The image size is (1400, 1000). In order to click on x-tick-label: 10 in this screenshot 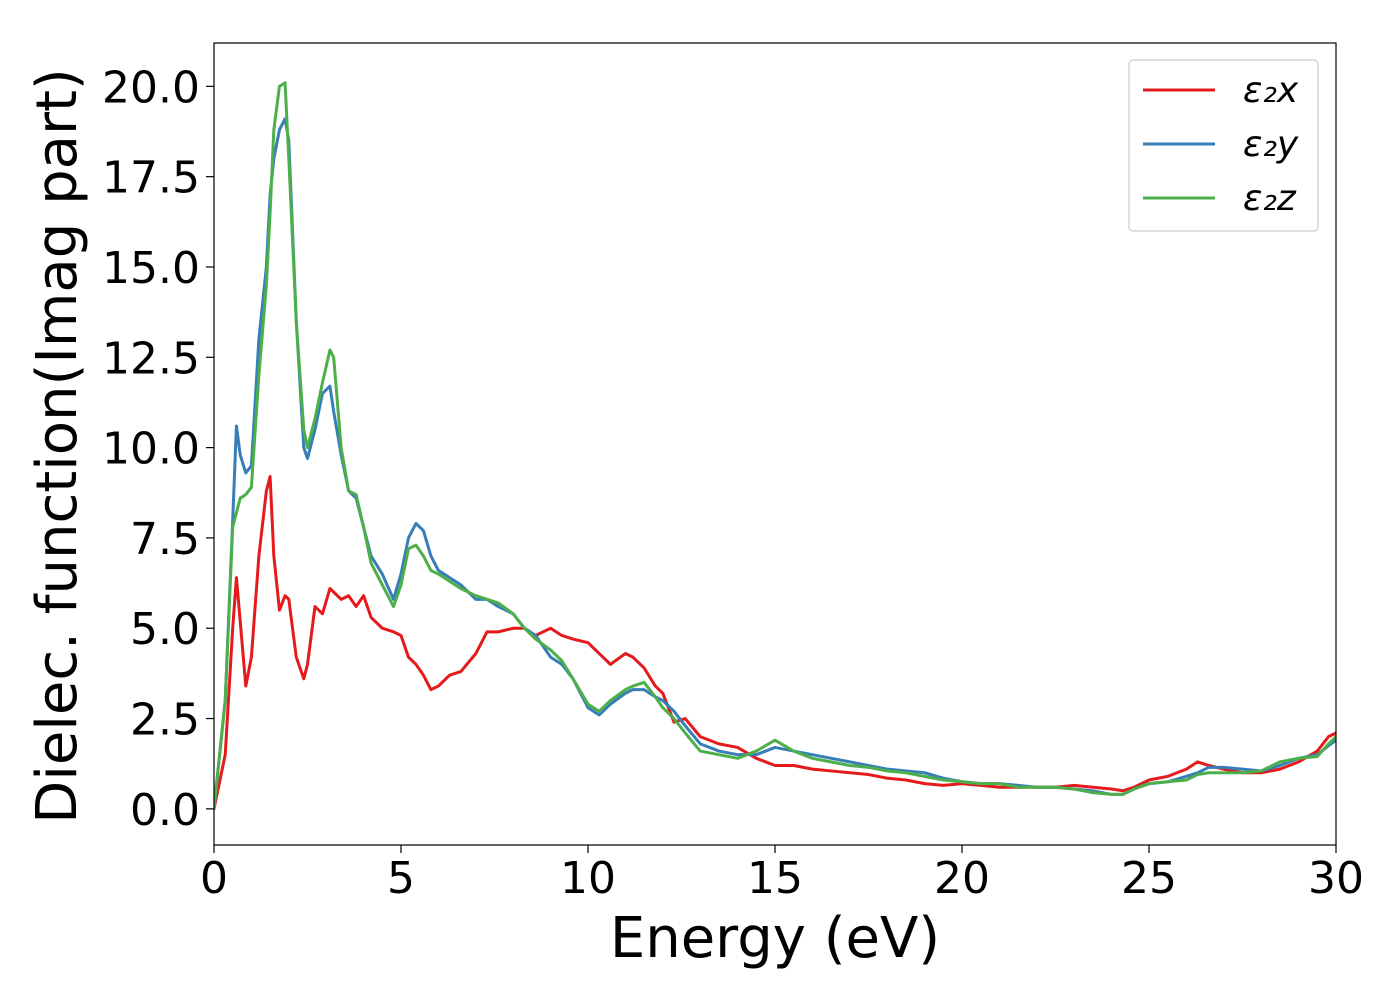, I will do `click(588, 878)`.